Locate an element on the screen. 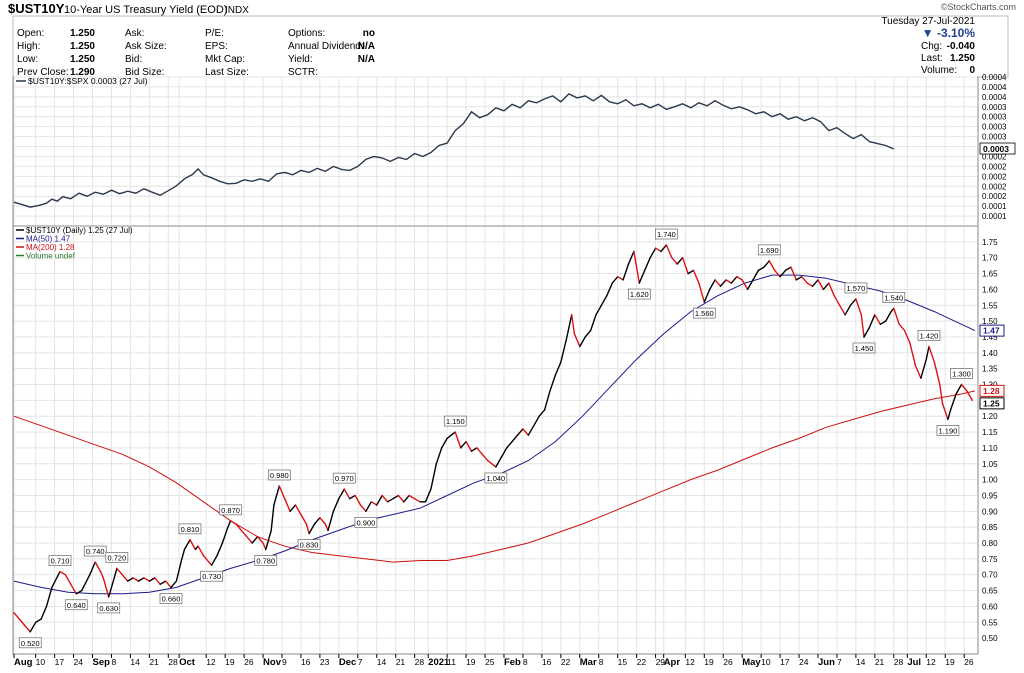  price-tick-label: 1.60 is located at coordinates (990, 289).